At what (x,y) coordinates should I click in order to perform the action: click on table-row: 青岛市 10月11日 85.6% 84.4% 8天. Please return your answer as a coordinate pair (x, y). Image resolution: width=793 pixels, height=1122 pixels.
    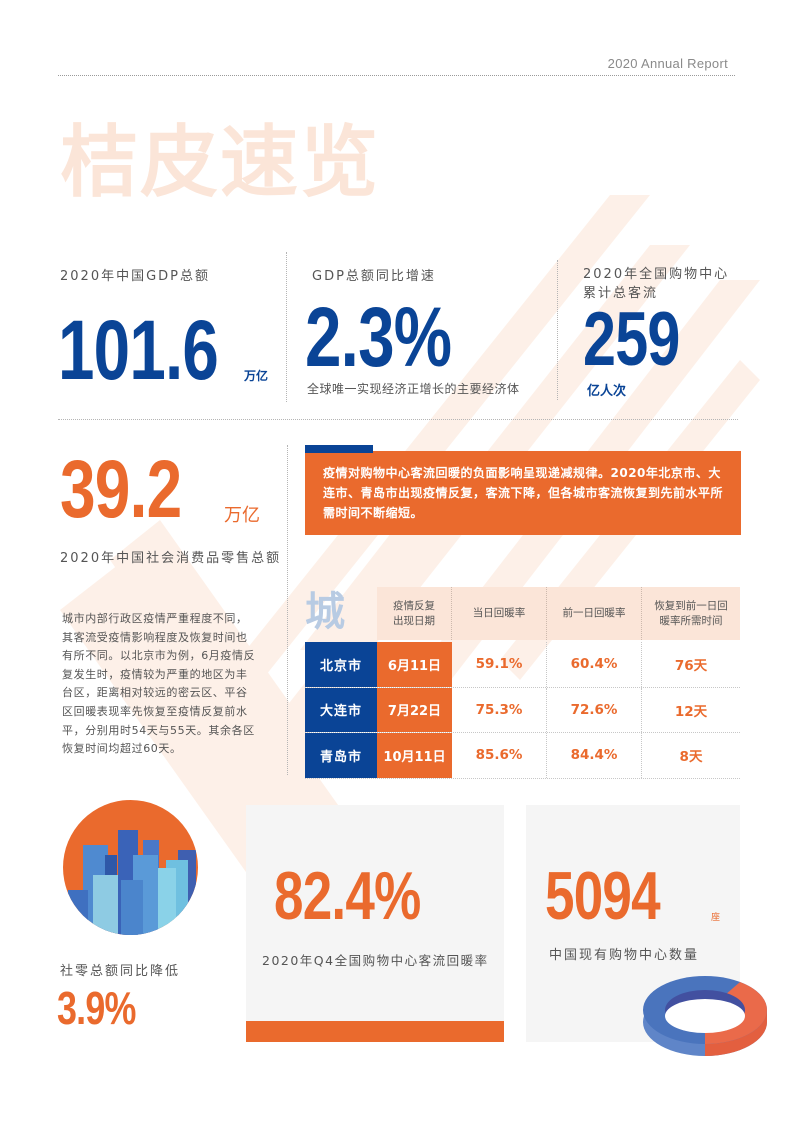
    Looking at the image, I should click on (522, 756).